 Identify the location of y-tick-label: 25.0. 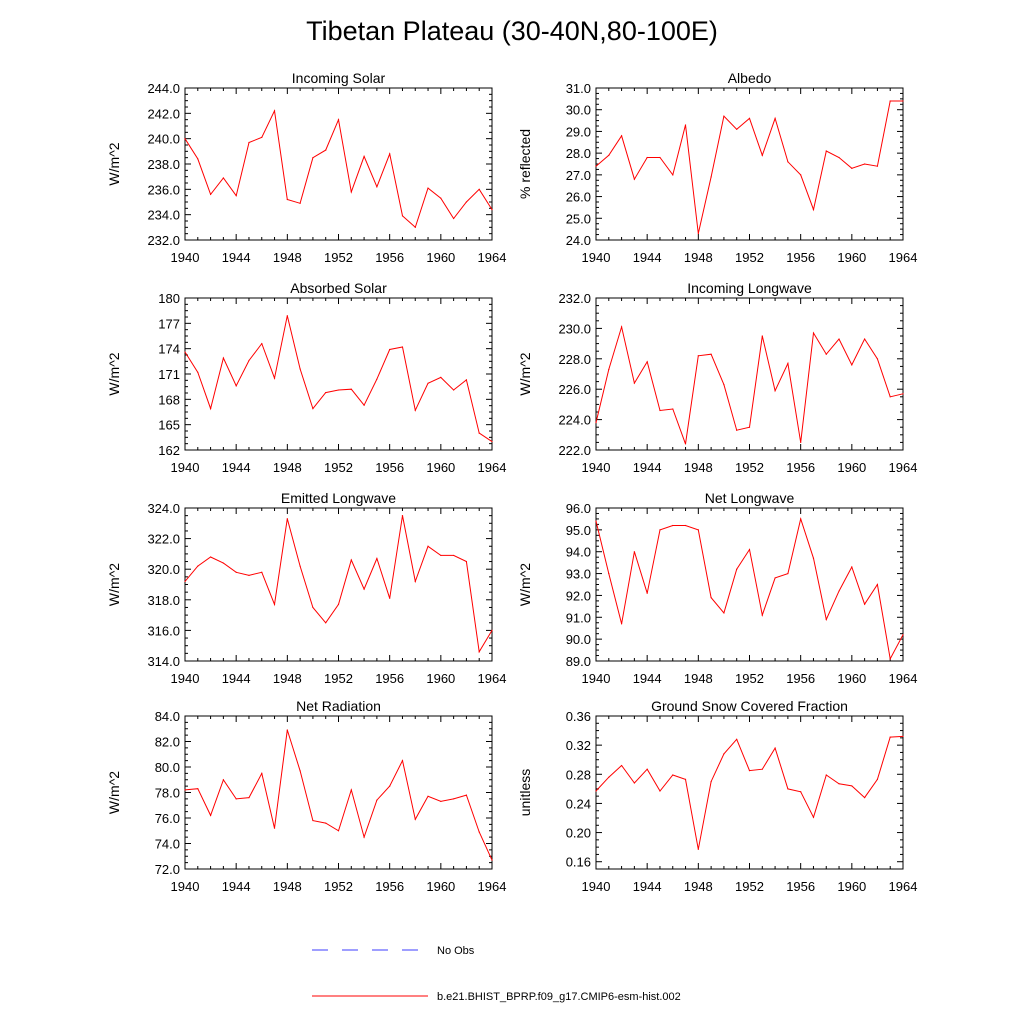
(578, 218).